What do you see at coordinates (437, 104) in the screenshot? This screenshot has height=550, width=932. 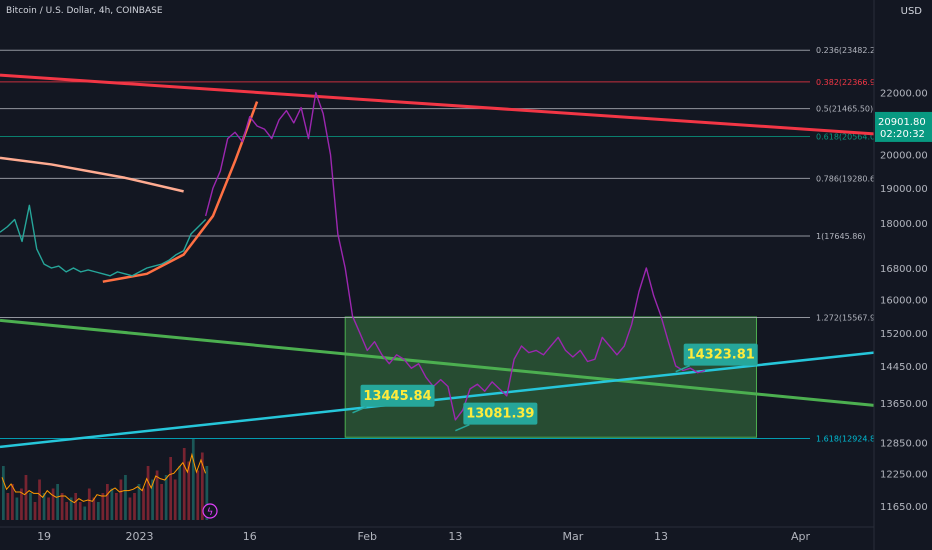 I see `red-trendline` at bounding box center [437, 104].